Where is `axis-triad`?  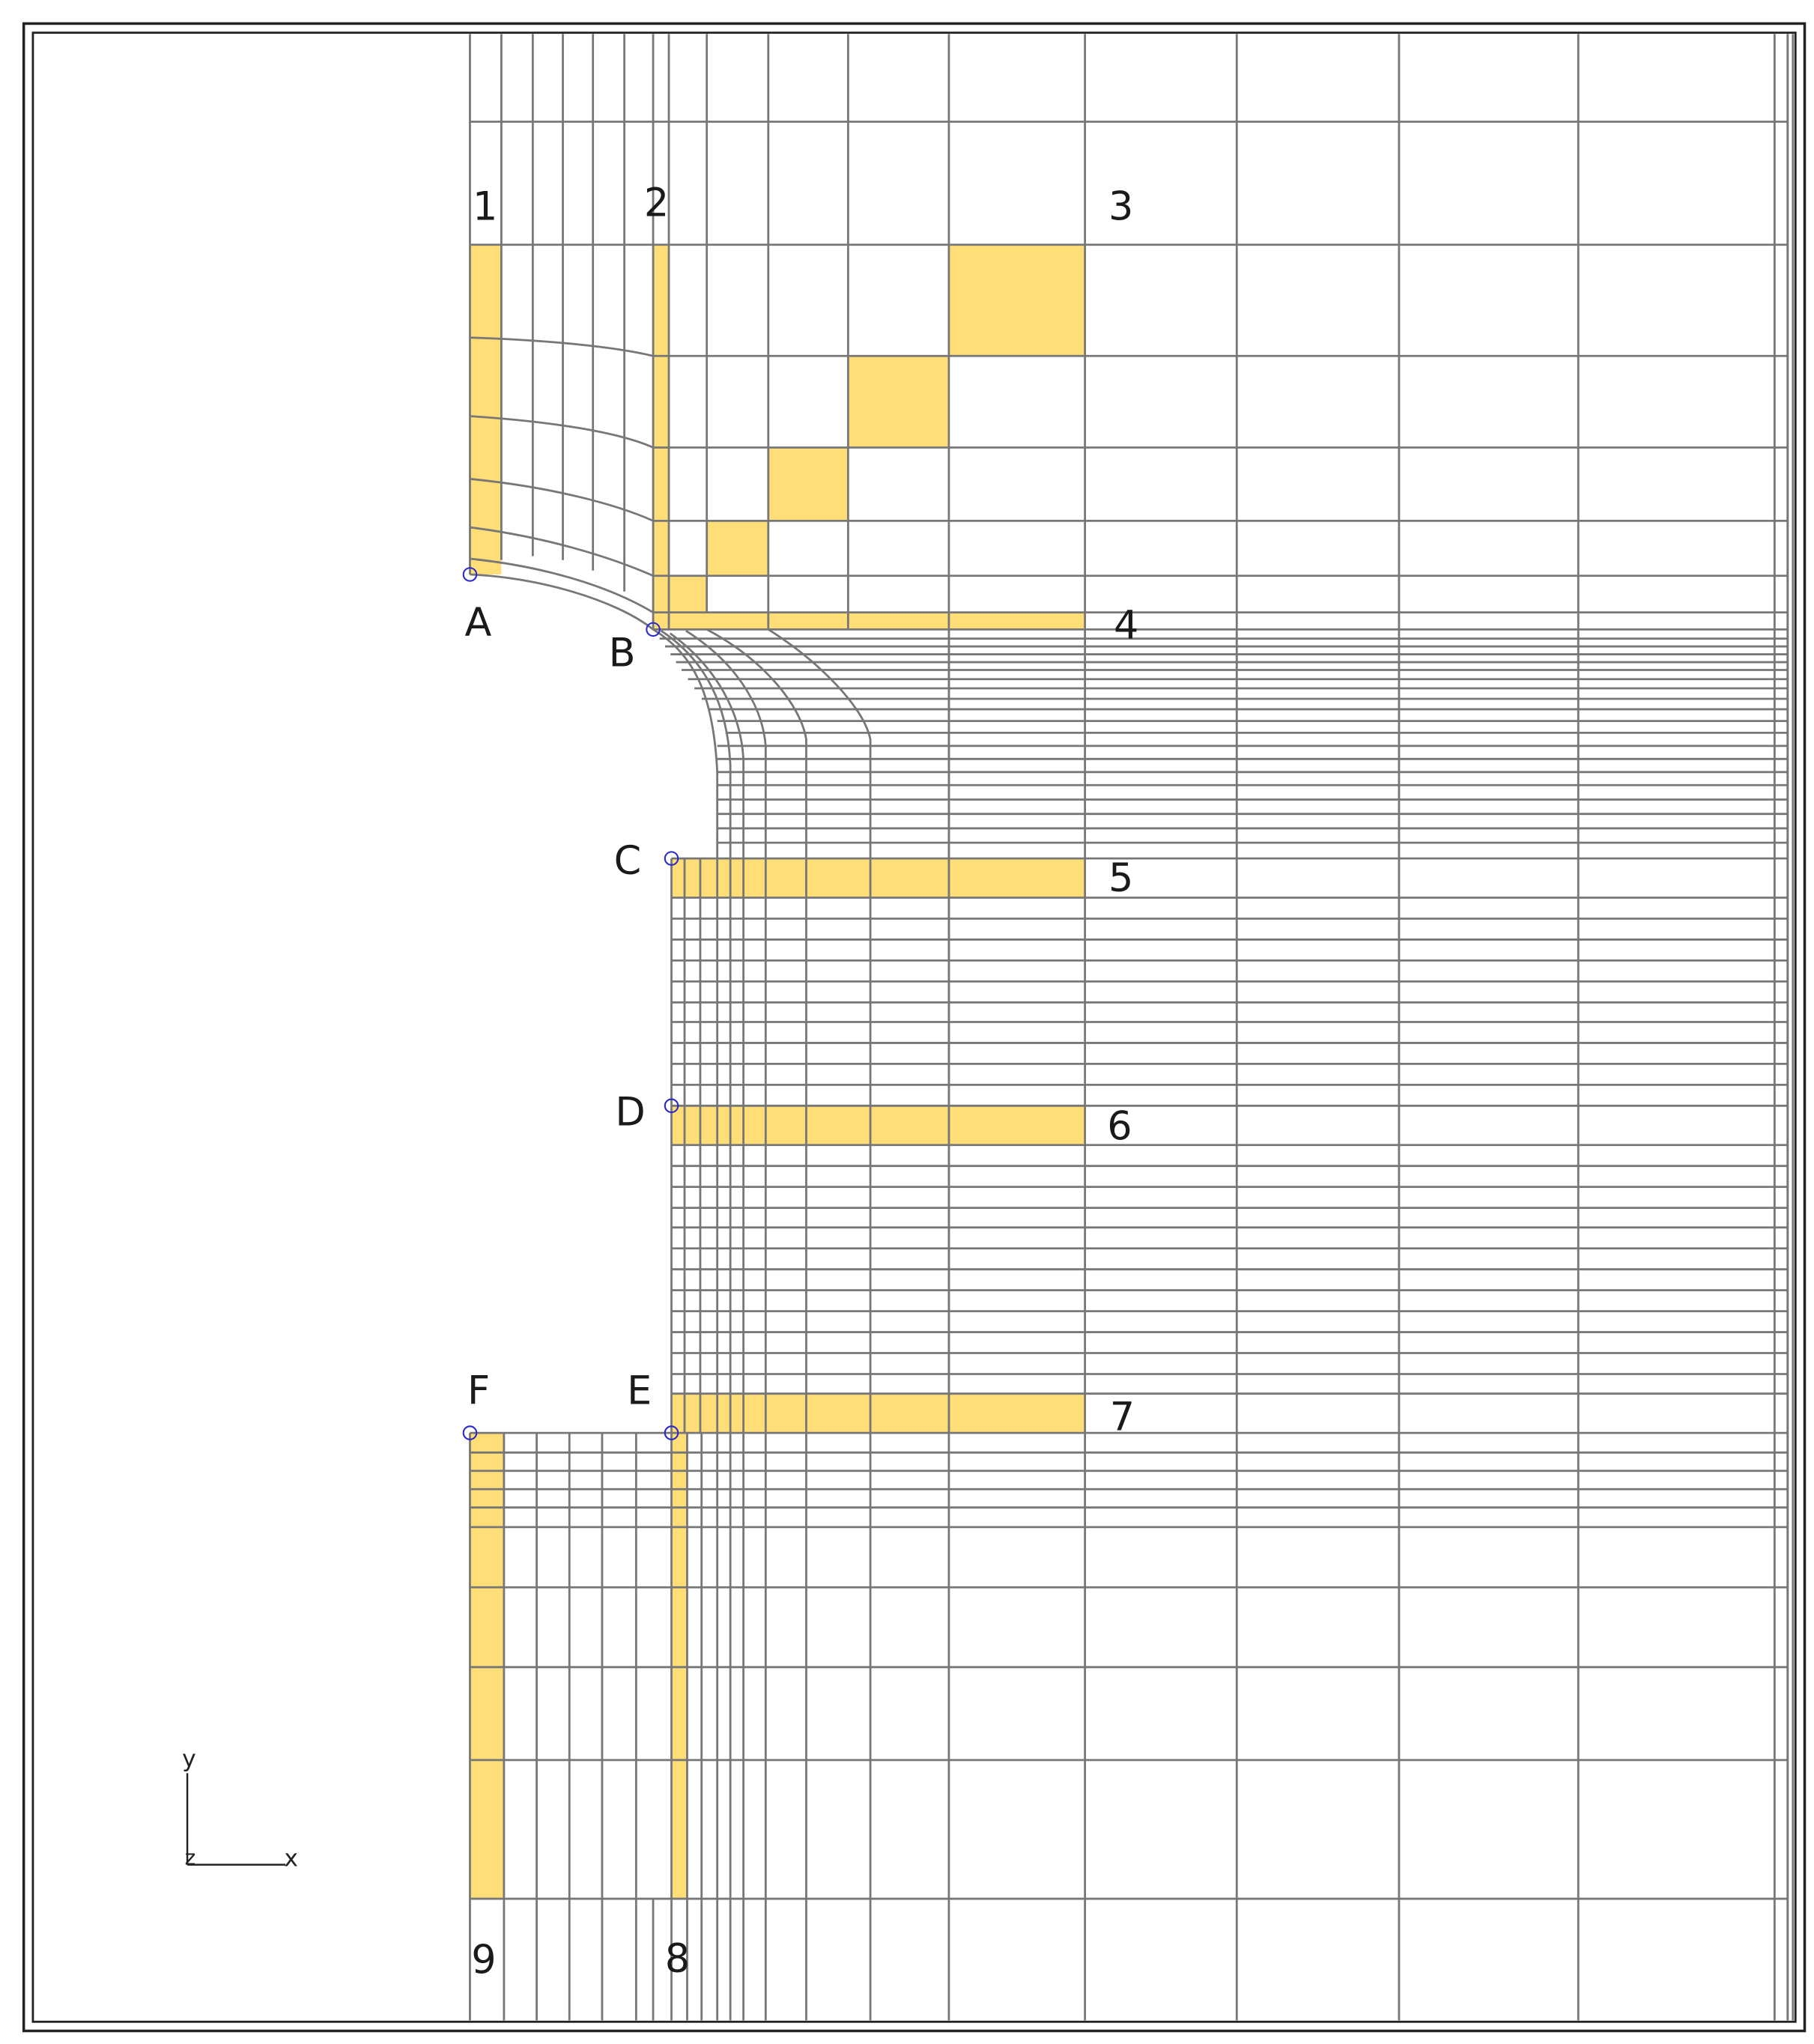 axis-triad is located at coordinates (236, 1820).